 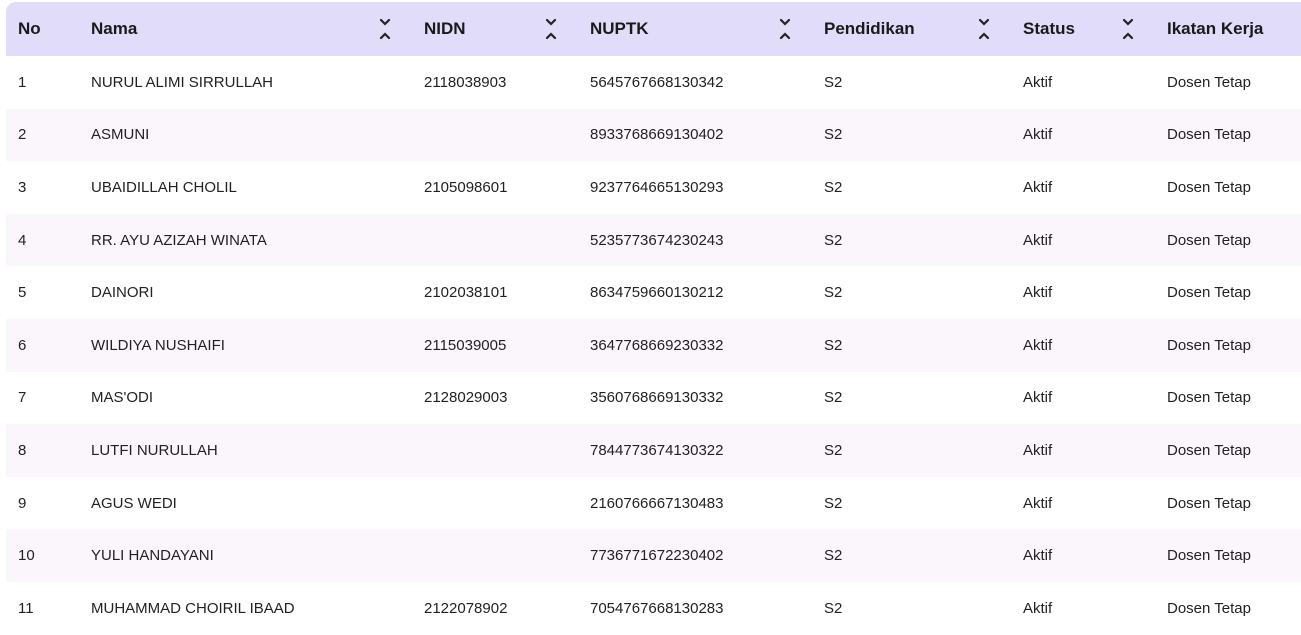 I want to click on cell-no: 10, so click(x=26, y=556).